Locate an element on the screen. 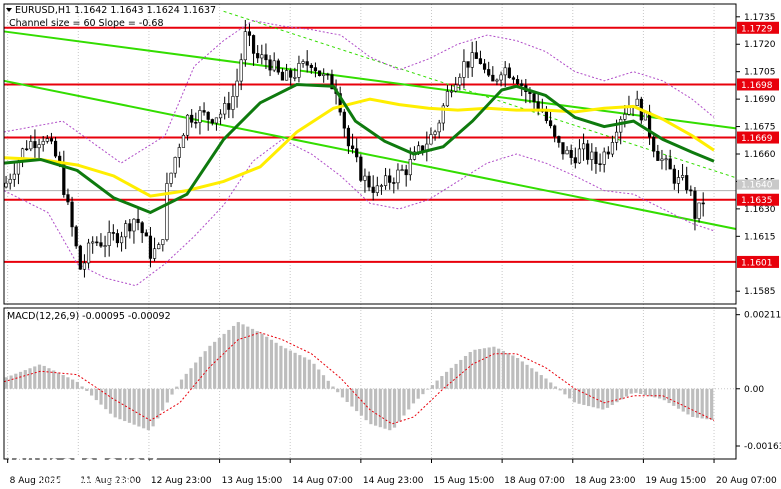 The width and height of the screenshot is (781, 489). brand-tagline: Instant Forex Trading is located at coordinates (87, 481).